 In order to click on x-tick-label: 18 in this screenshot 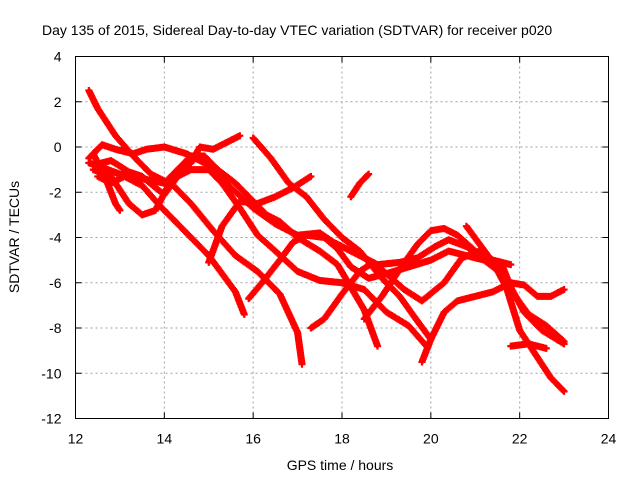, I will do `click(342, 439)`.